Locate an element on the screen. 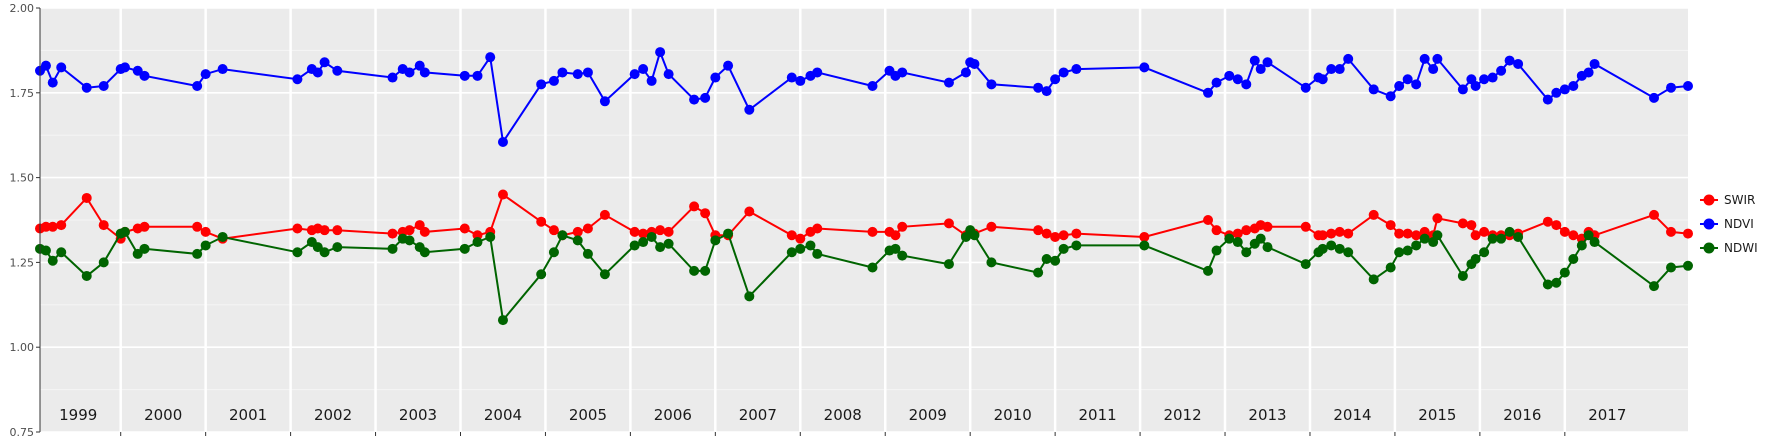  legend: SWIR NDVI NDWI is located at coordinates (1729, 224).